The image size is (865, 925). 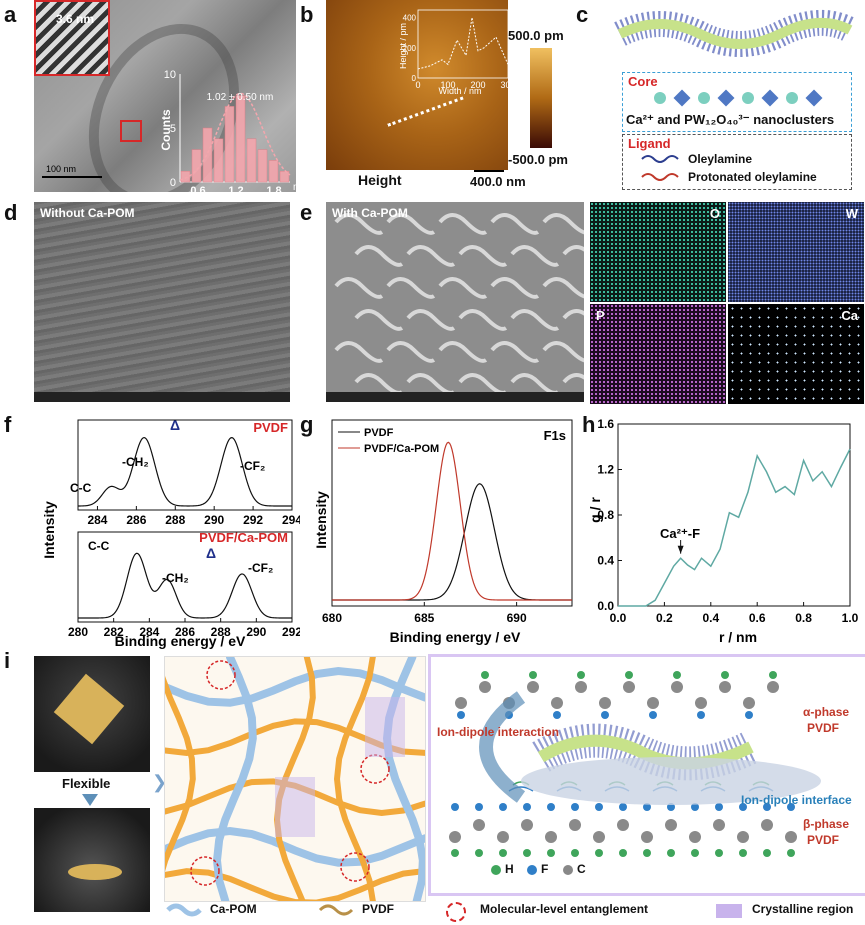 What do you see at coordinates (658, 354) in the screenshot?
I see `eds-map-p: P` at bounding box center [658, 354].